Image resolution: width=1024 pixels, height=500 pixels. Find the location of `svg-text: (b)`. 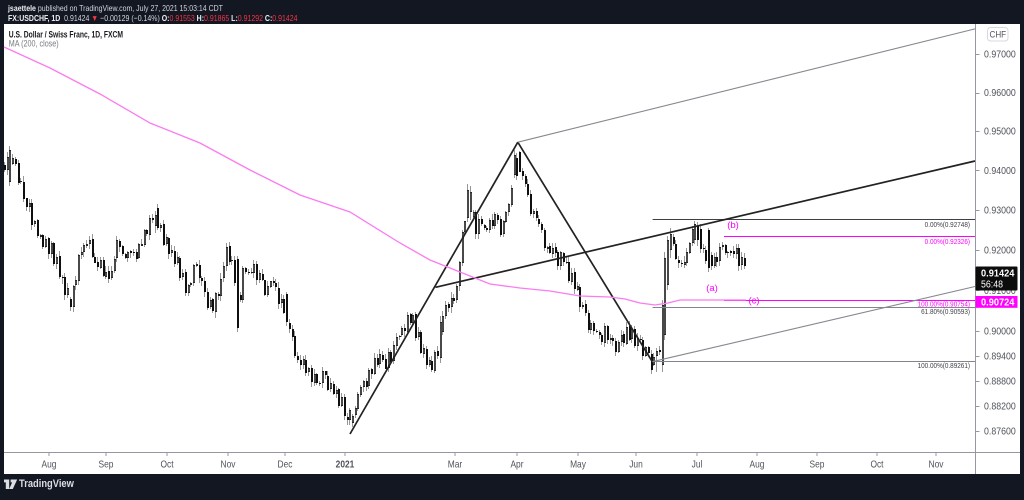

svg-text: (b) is located at coordinates (733, 225).